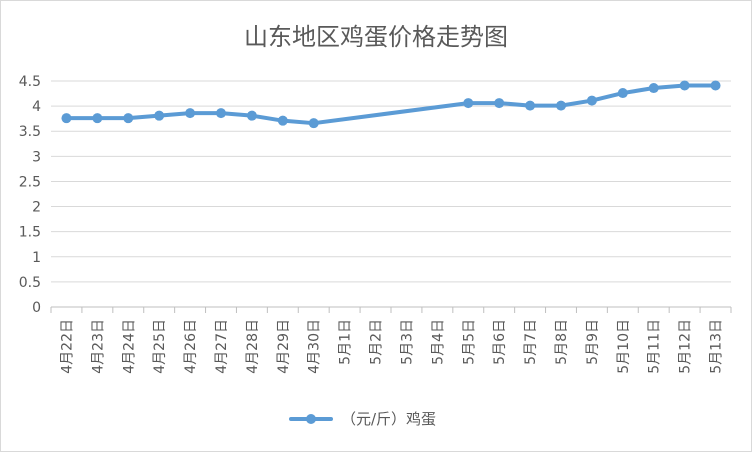 This screenshot has width=752, height=452. I want to click on y-tick-label: 0, so click(36, 308).